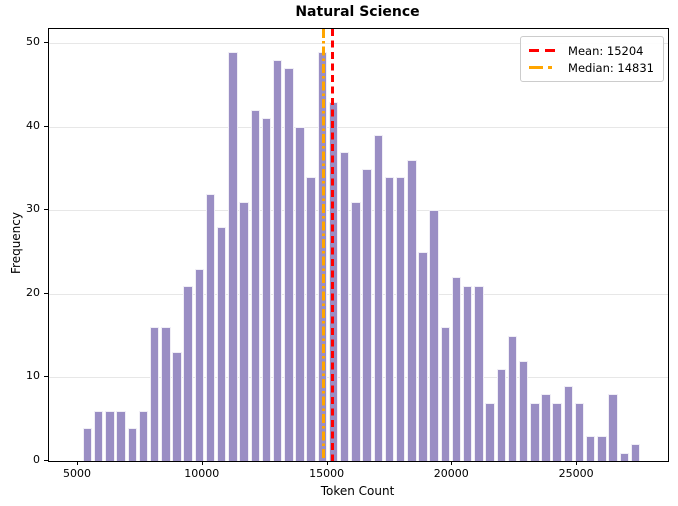 The image size is (678, 506). What do you see at coordinates (611, 67) in the screenshot?
I see `legend-label-median: Median: 14831` at bounding box center [611, 67].